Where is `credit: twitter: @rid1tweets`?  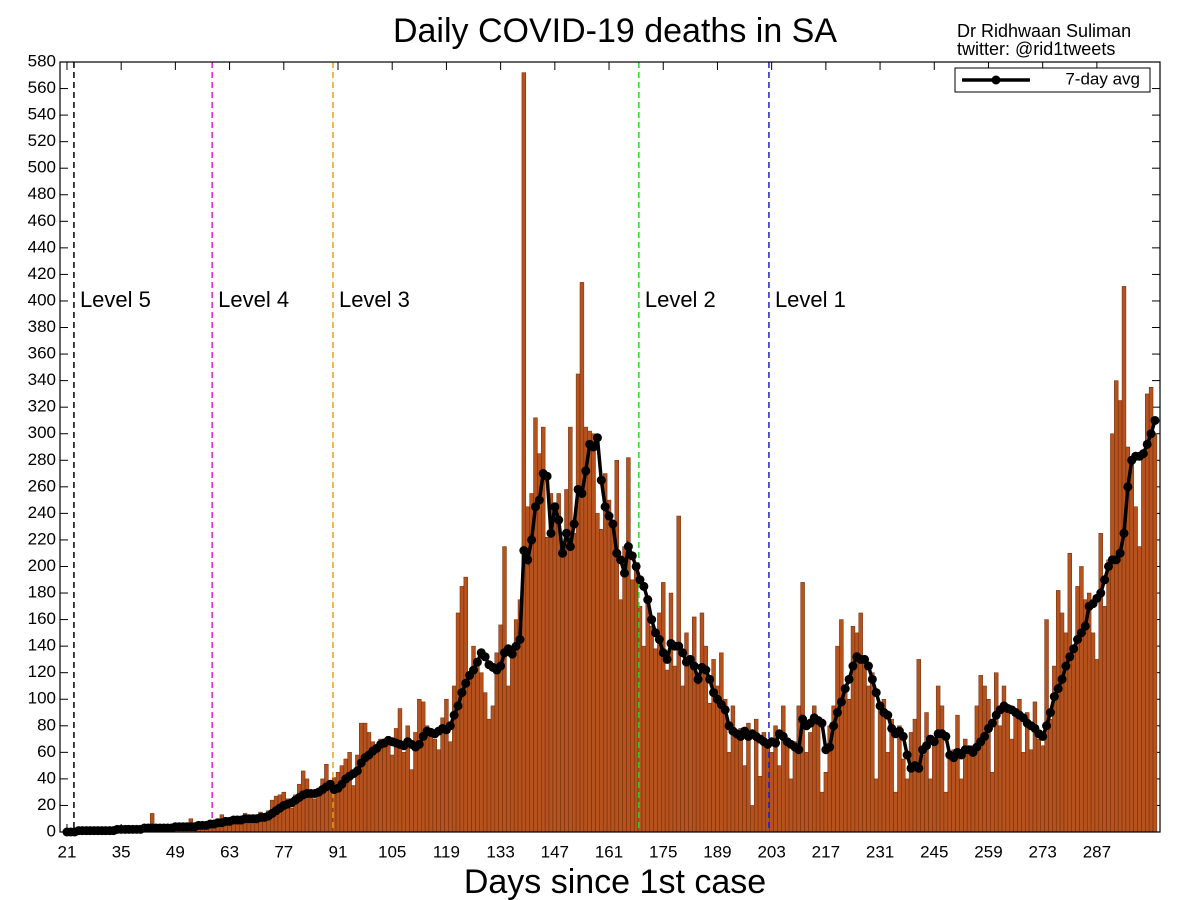
credit: twitter: @rid1tweets is located at coordinates (1036, 49).